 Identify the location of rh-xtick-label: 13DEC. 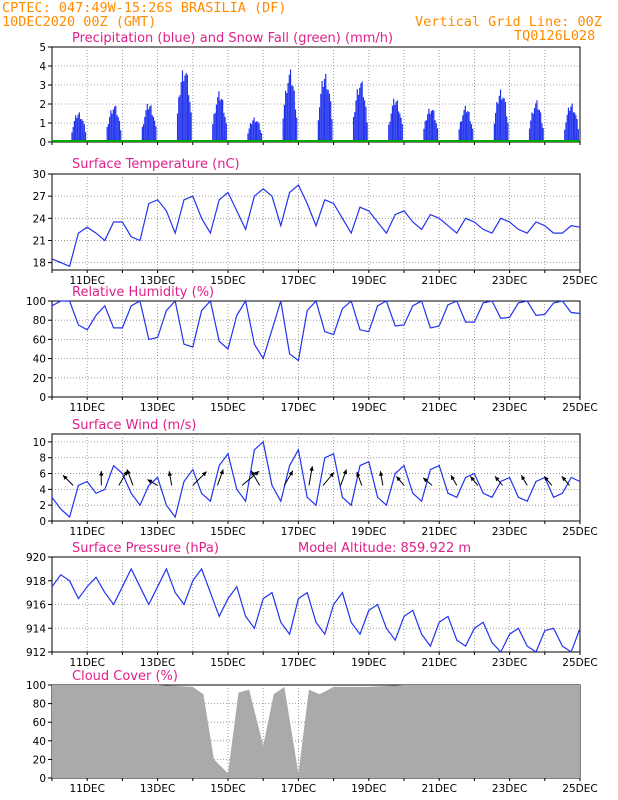
(157, 408).